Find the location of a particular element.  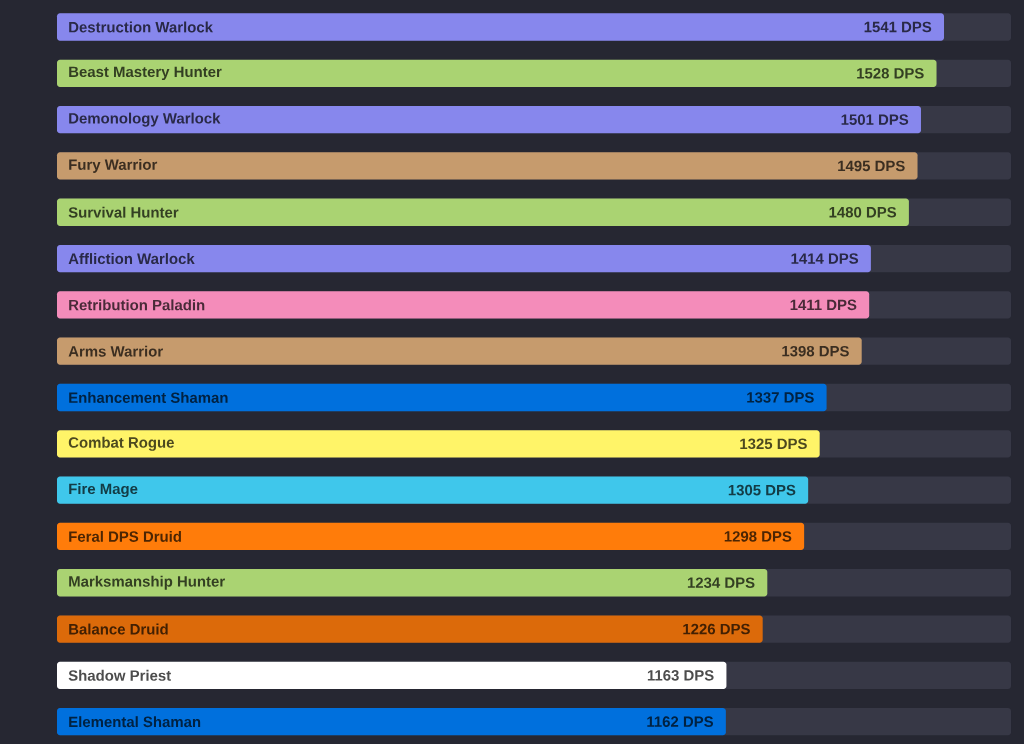

y-tick-label: Marksmanship Hunter is located at coordinates (147, 582).